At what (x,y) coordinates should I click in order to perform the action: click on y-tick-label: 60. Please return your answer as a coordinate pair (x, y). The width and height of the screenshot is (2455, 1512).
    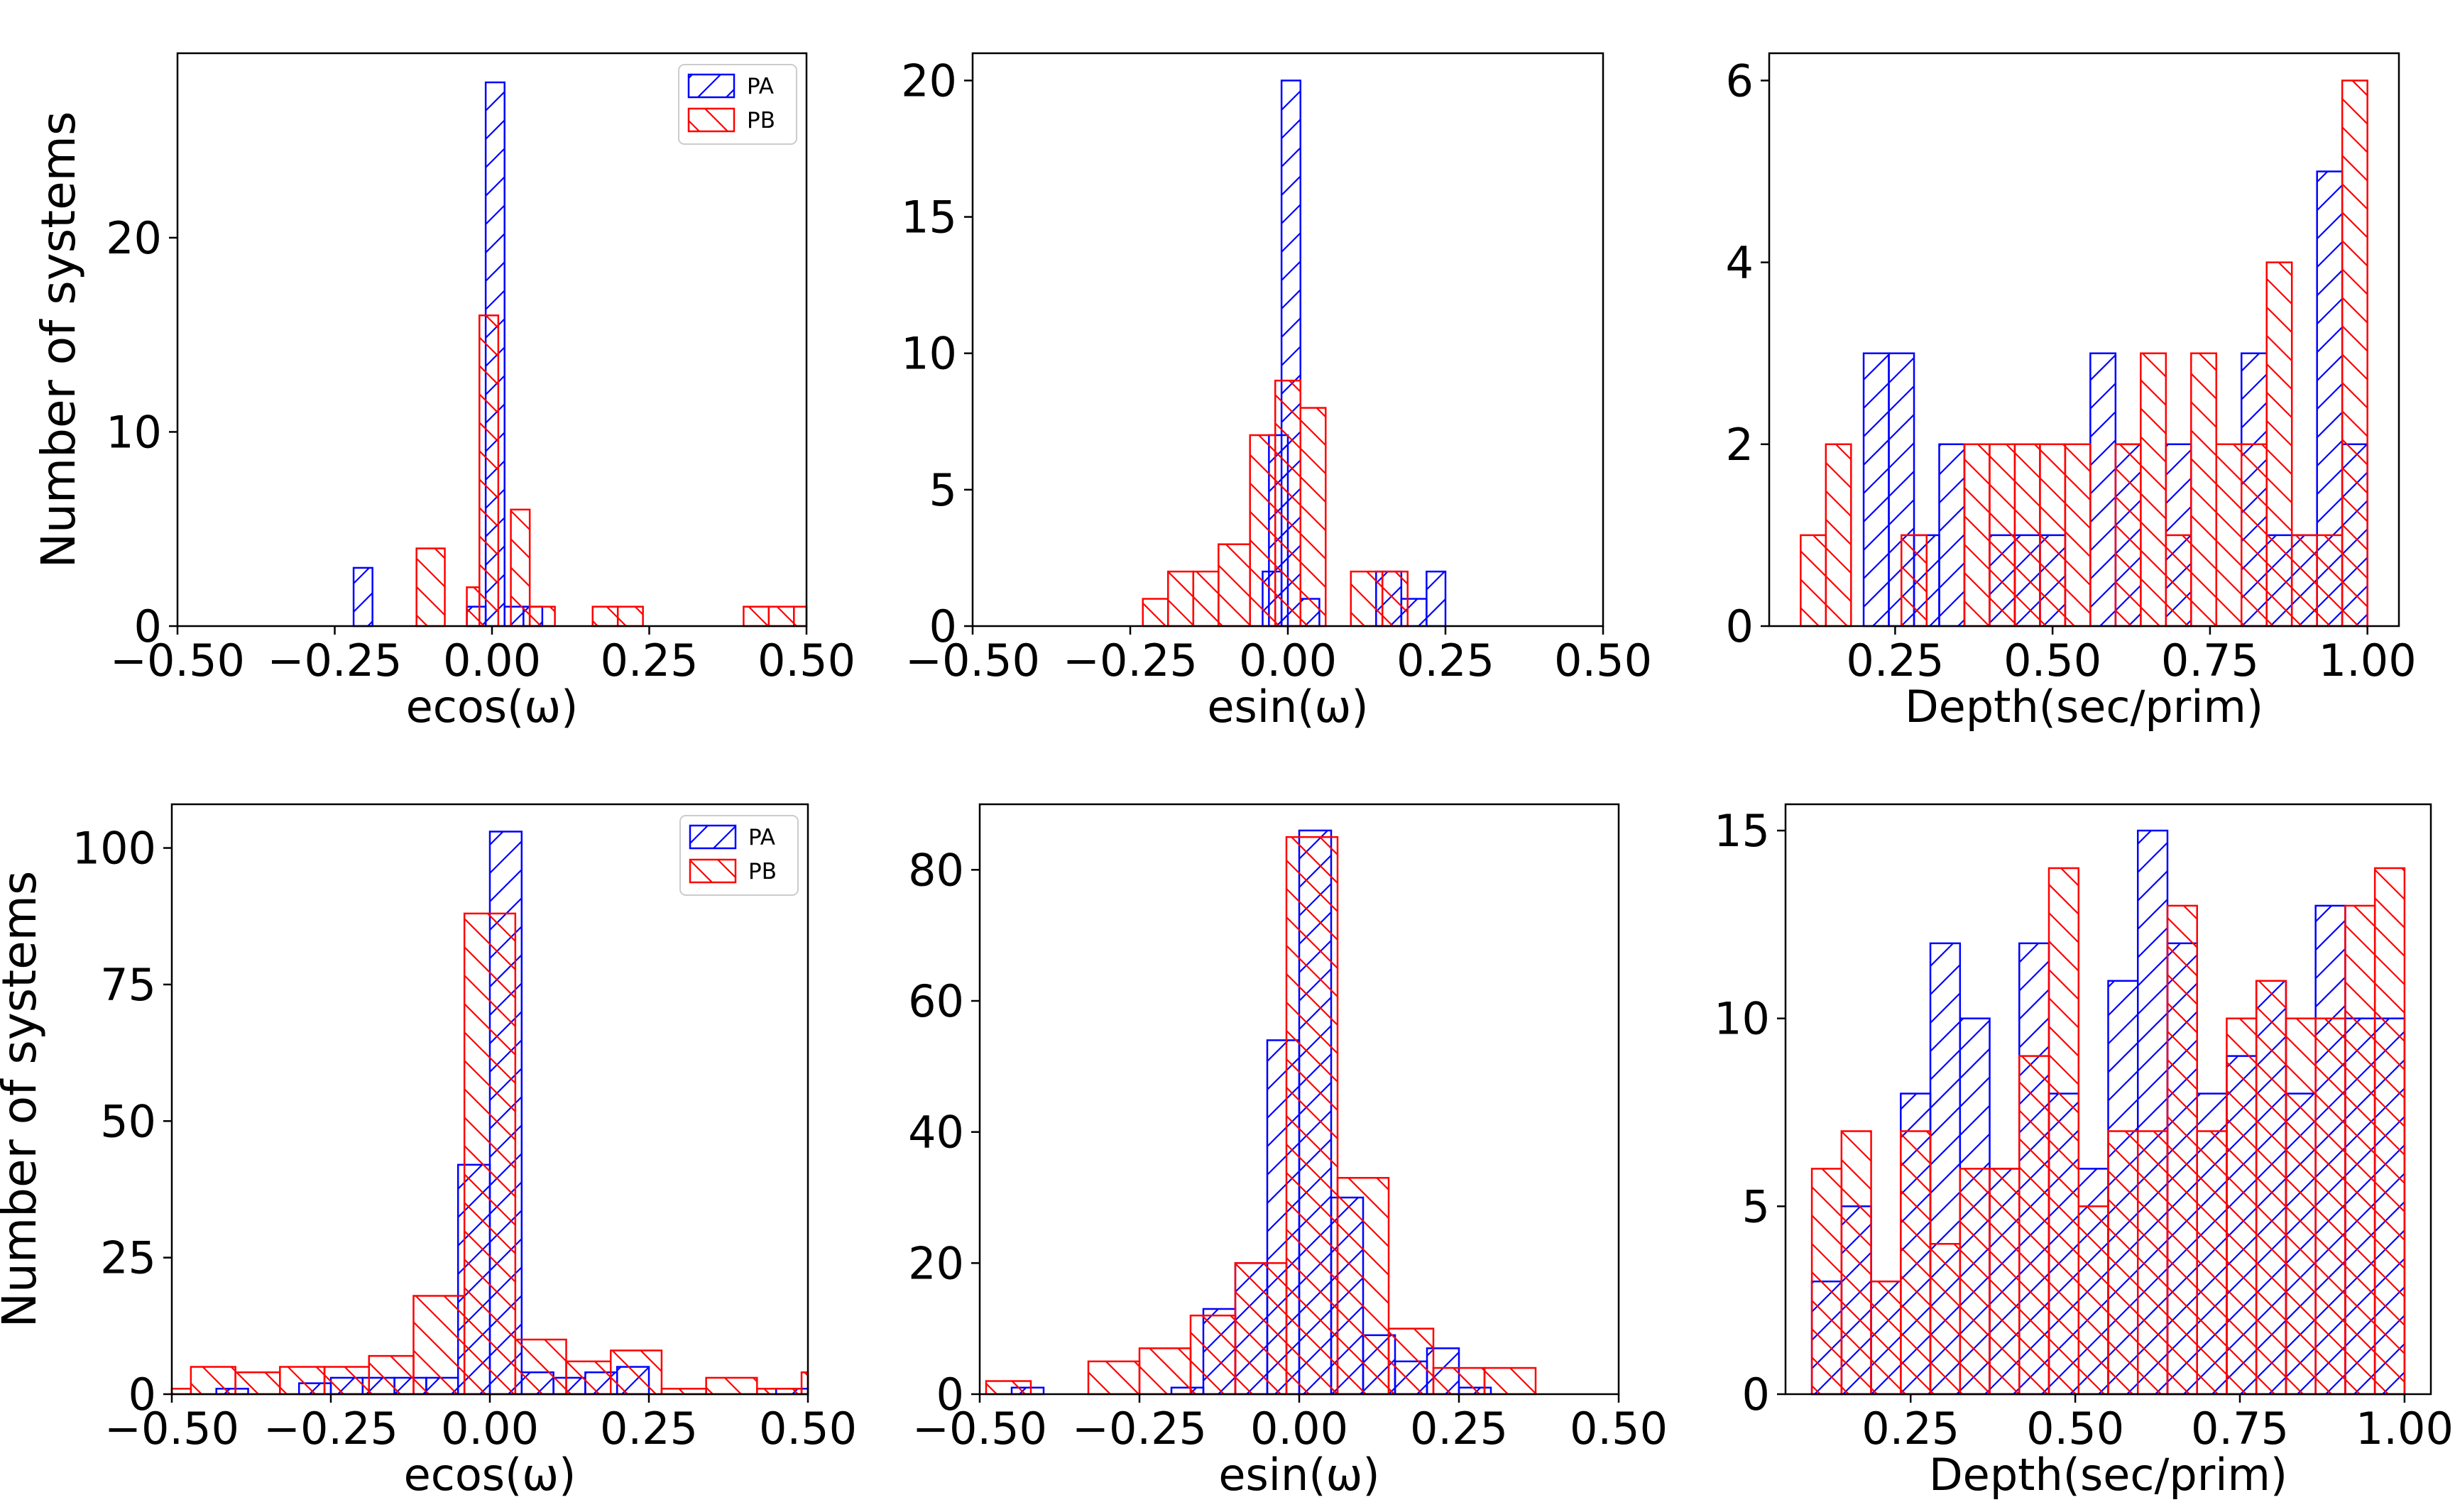
    Looking at the image, I should click on (936, 1001).